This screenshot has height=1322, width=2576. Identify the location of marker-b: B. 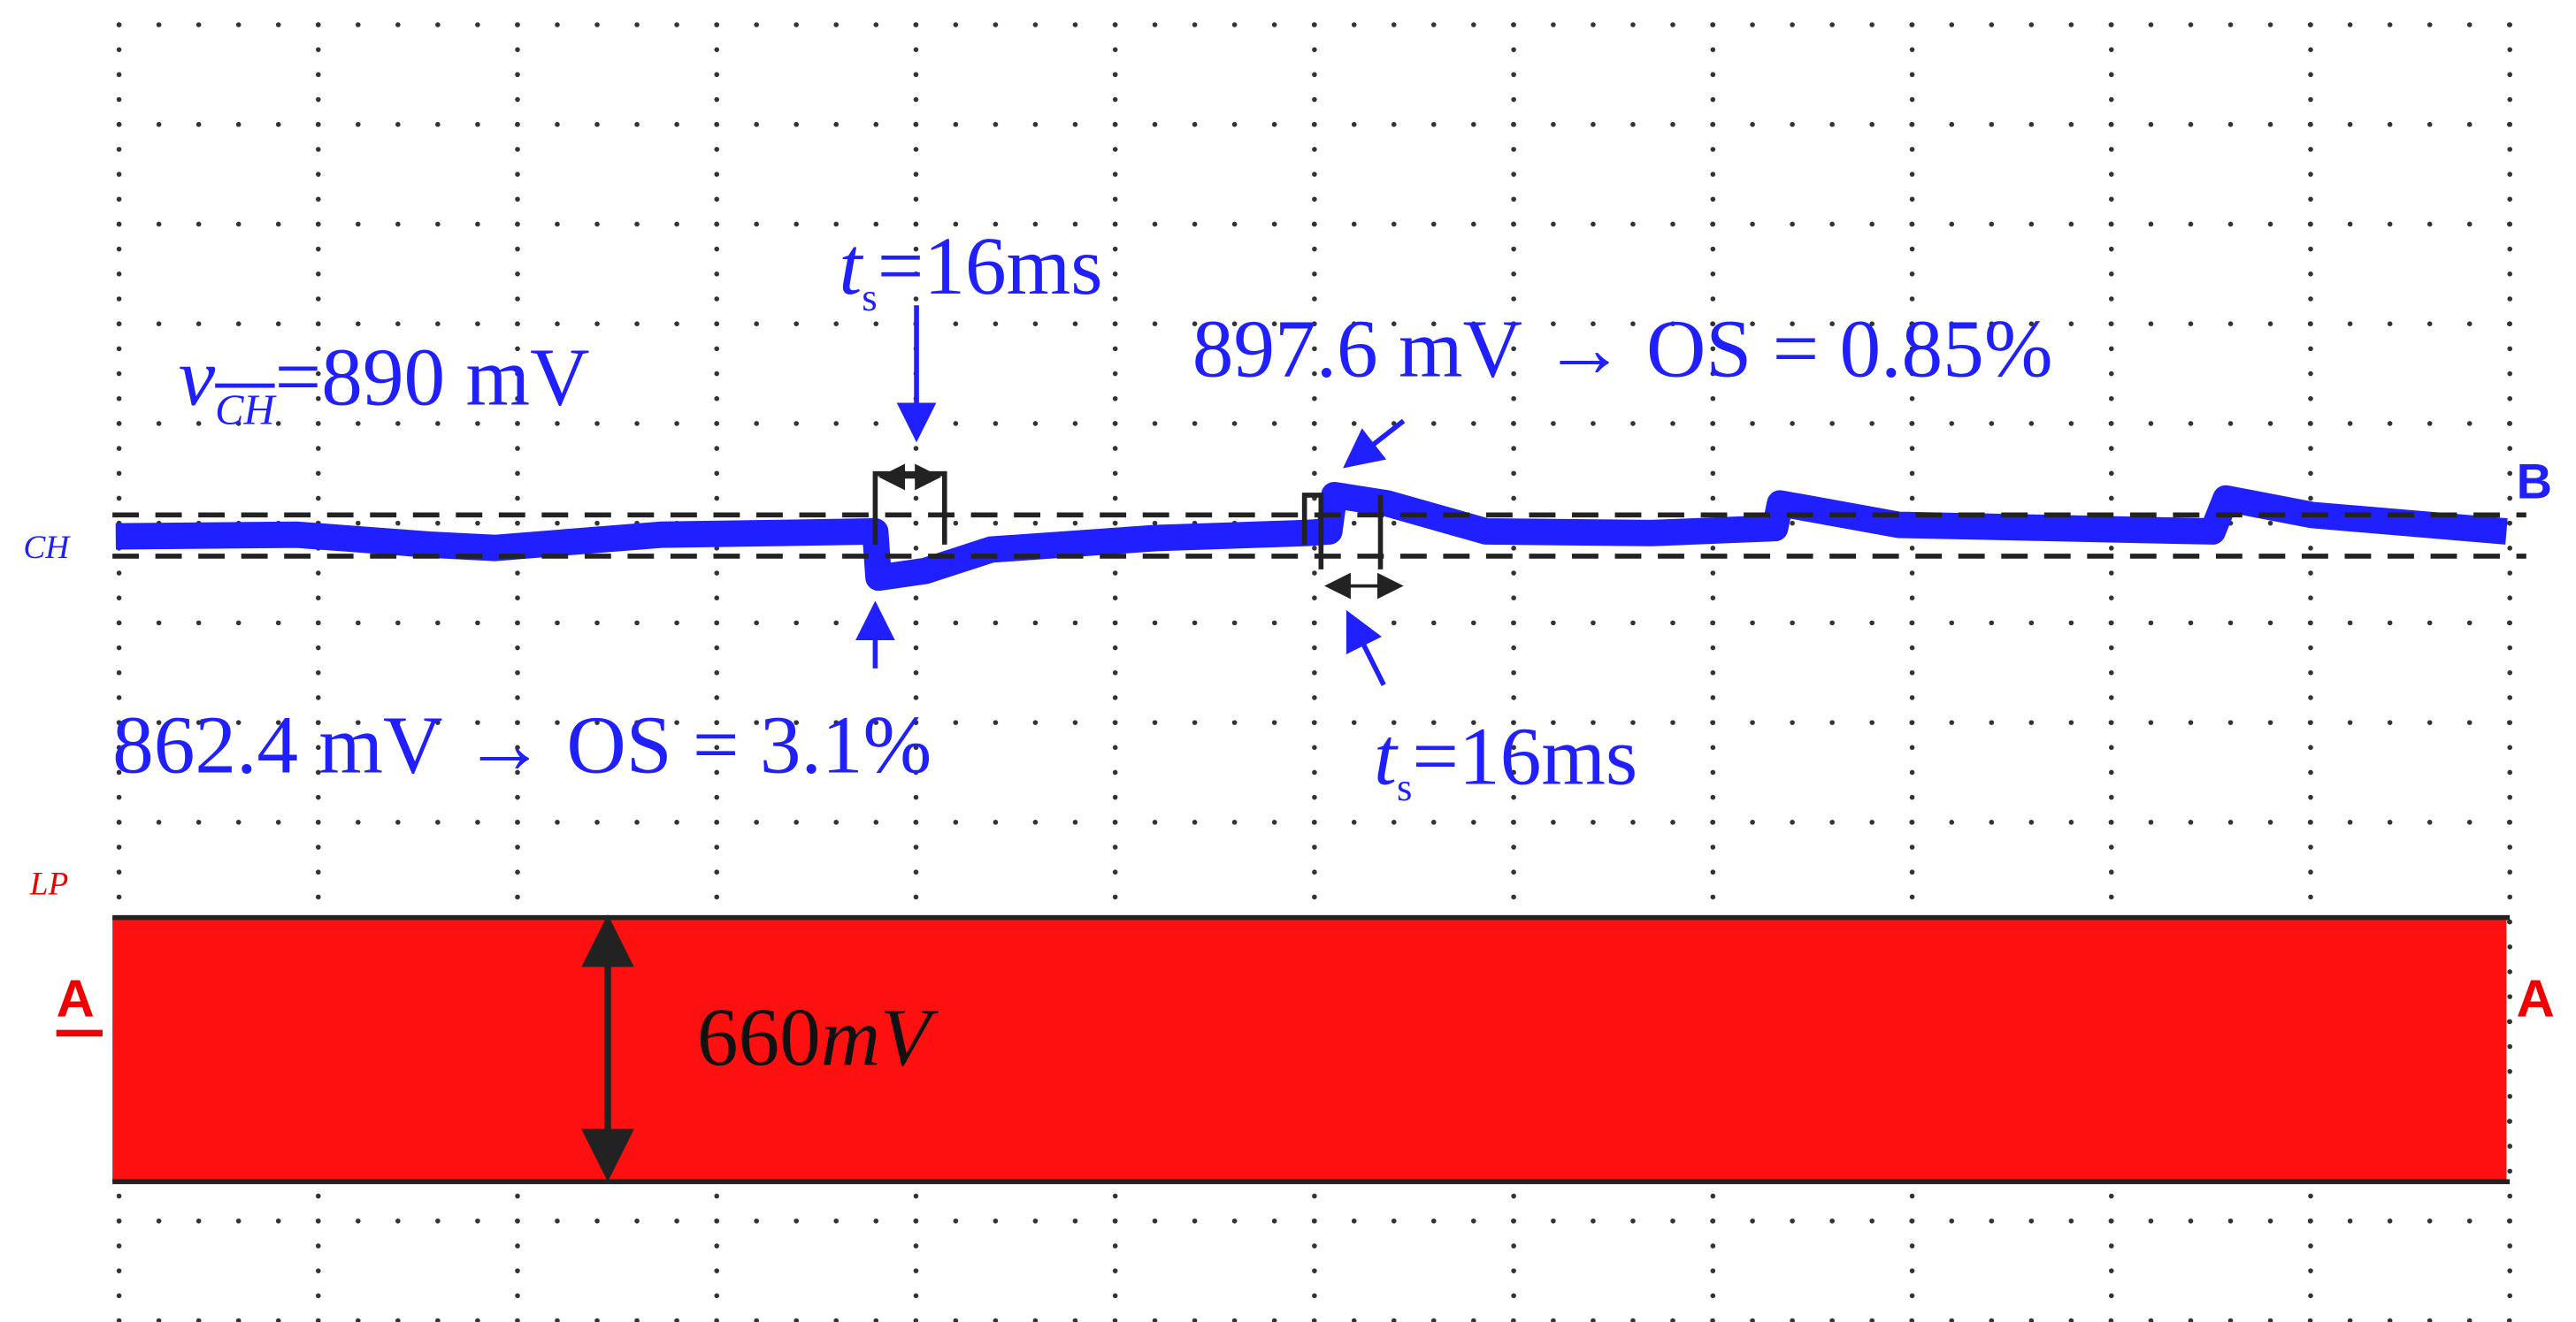
(2534, 481).